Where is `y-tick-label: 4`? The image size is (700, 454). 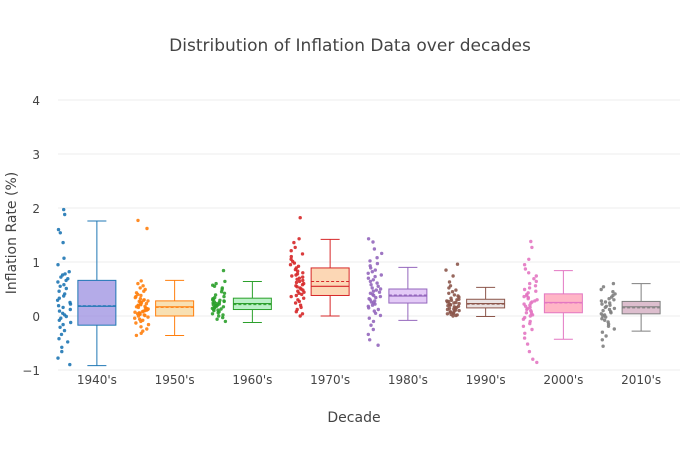 y-tick-label: 4 is located at coordinates (36, 101).